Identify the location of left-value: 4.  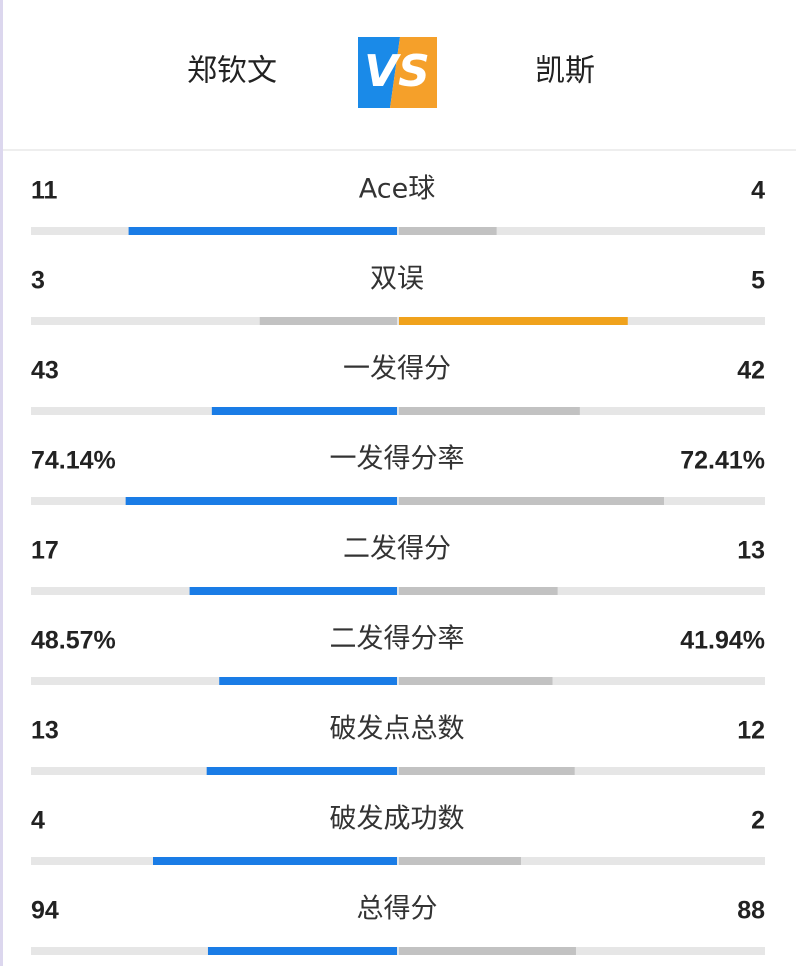
(38, 821).